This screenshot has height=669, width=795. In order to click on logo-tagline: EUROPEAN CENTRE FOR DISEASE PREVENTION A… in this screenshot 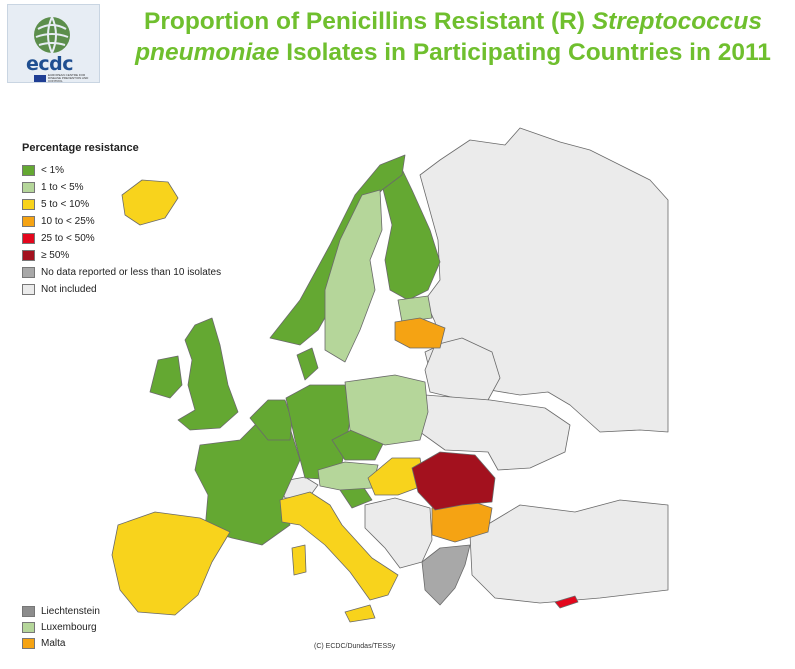, I will do `click(68, 78)`.